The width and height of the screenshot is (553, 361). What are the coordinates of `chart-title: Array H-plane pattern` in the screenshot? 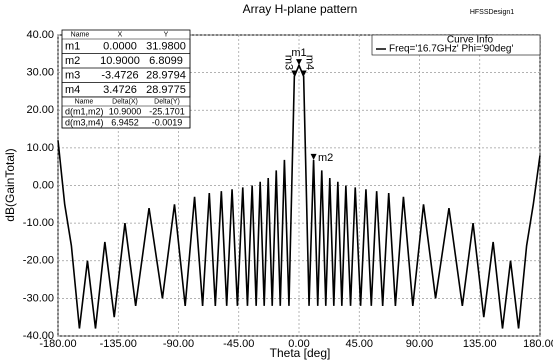 It's located at (300, 9).